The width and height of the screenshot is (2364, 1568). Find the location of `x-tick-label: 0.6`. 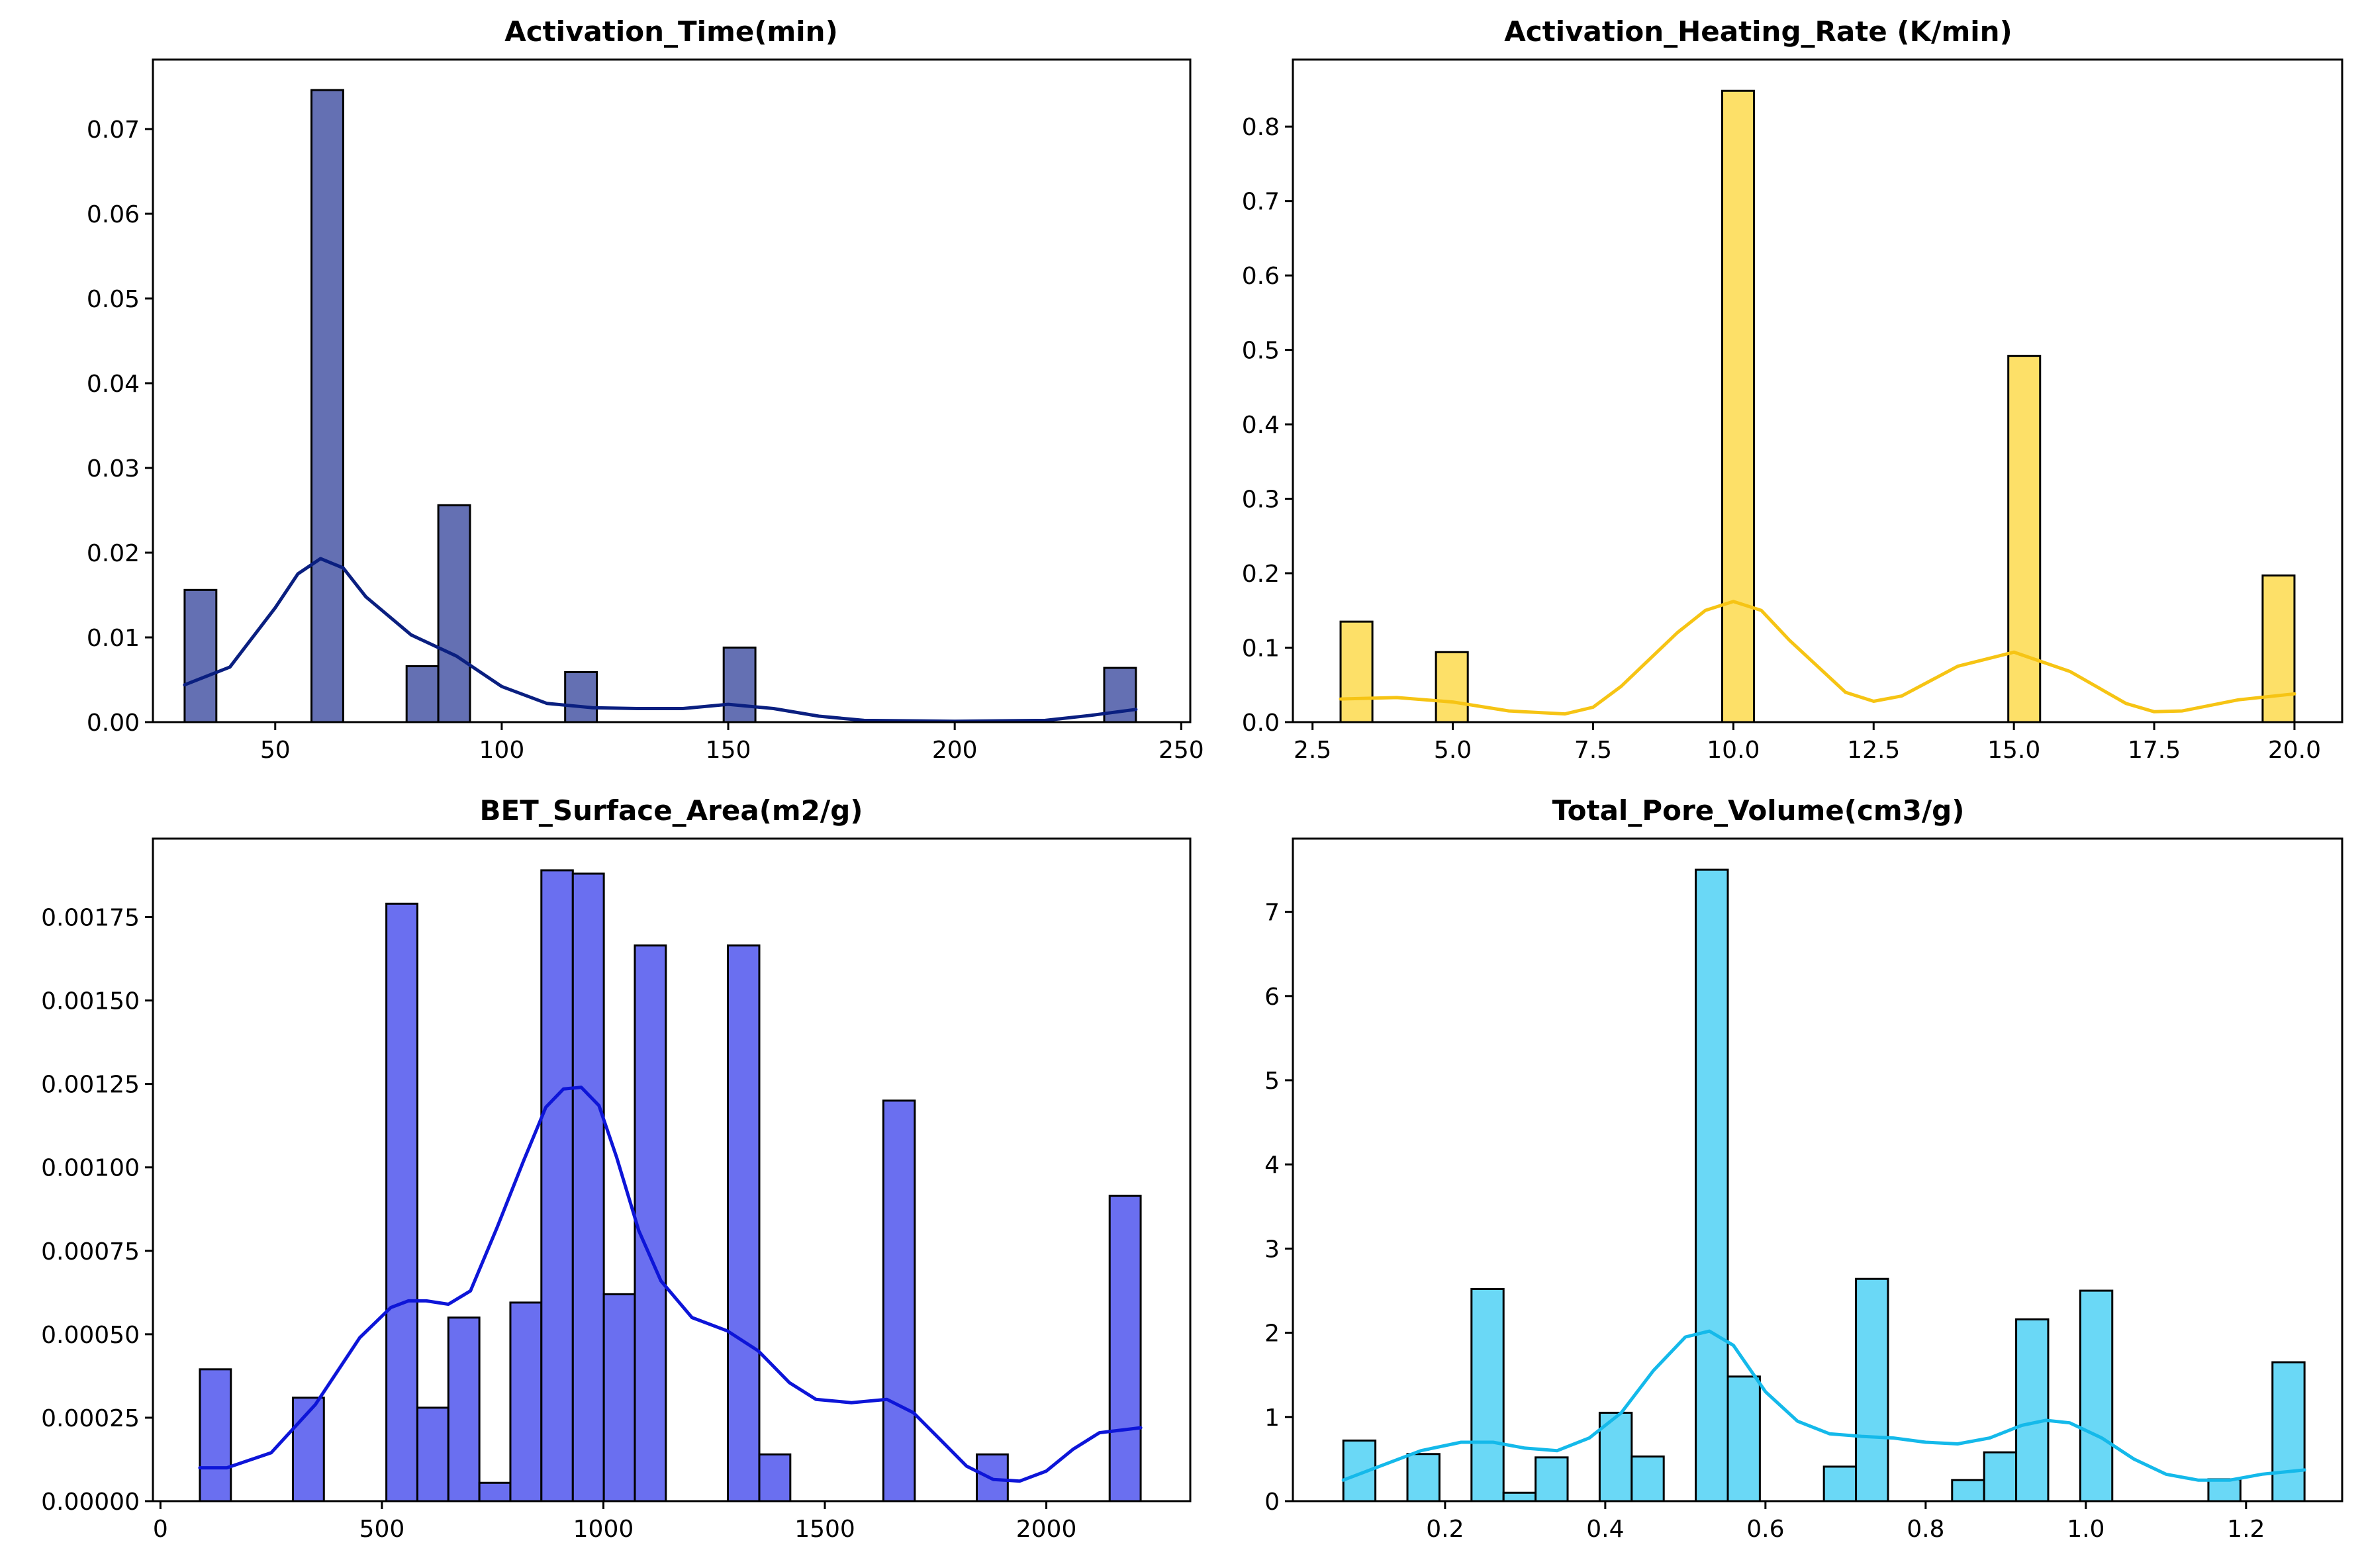

x-tick-label: 0.6 is located at coordinates (1765, 1529).